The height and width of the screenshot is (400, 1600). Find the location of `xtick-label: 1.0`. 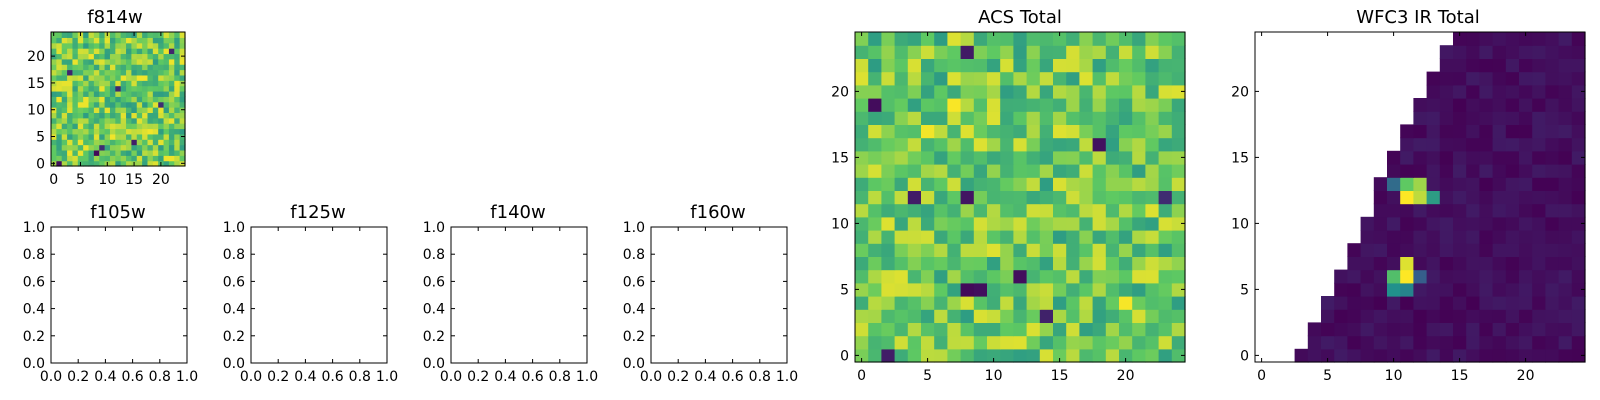

xtick-label: 1.0 is located at coordinates (587, 377).